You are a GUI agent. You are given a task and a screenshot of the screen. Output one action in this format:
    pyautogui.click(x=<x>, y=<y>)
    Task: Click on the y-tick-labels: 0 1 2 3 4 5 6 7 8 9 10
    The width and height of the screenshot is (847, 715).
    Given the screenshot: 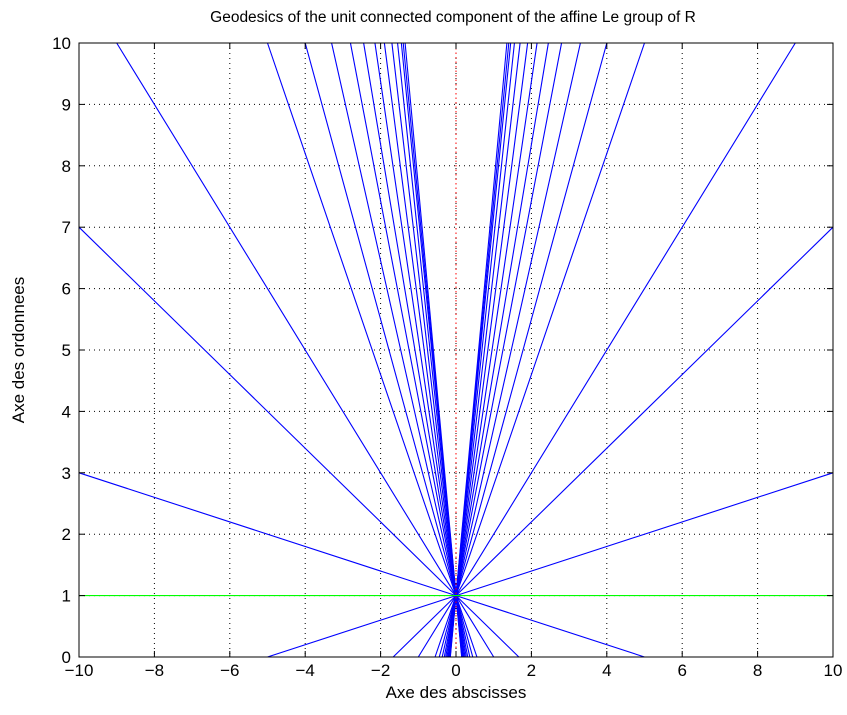 What is the action you would take?
    pyautogui.click(x=61, y=350)
    